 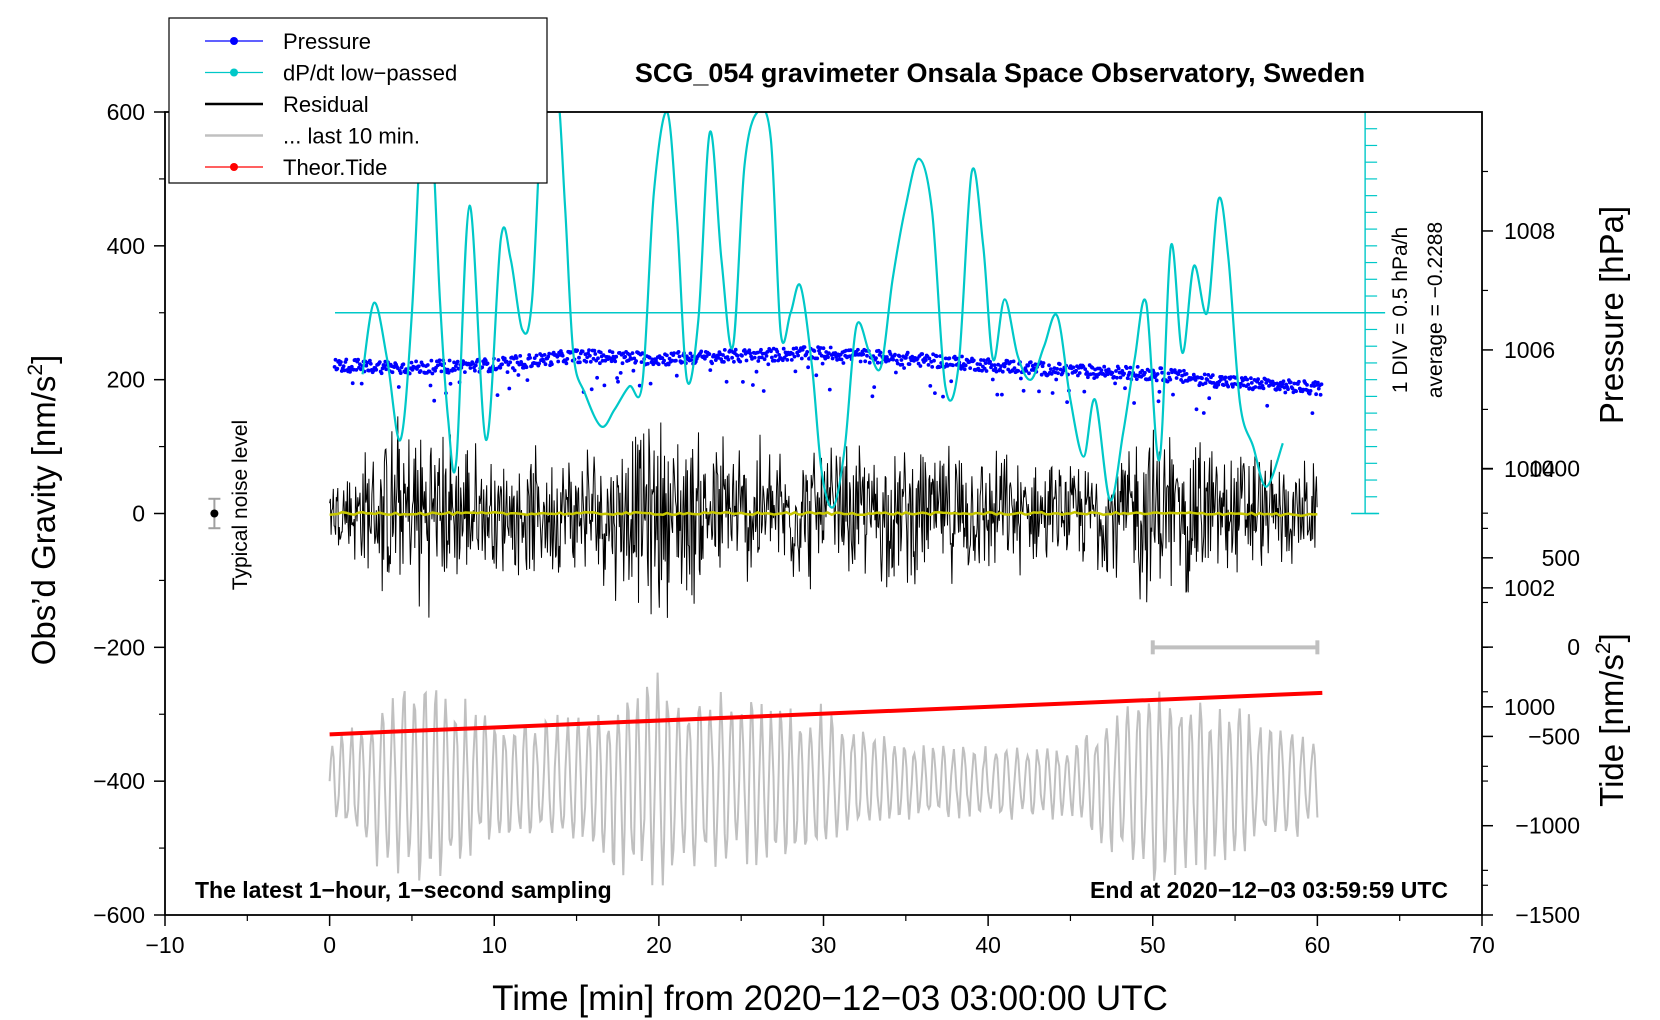 I want to click on legend-marker, so click(x=234, y=41).